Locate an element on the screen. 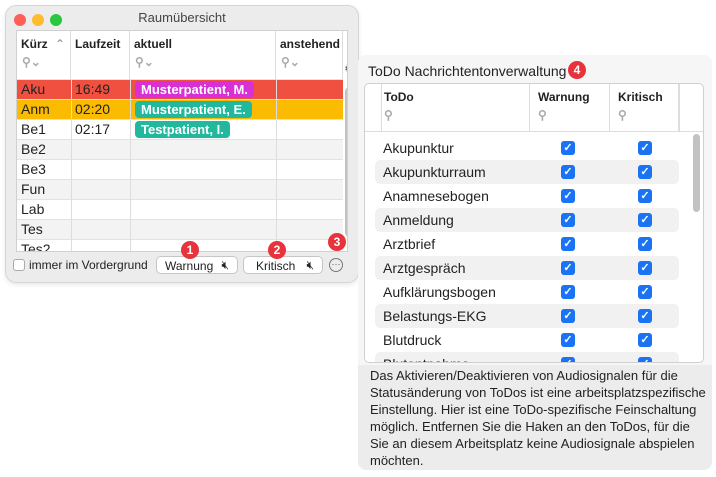 This screenshot has height=477, width=716. column-header-kritisch: Kritisch ⚲ is located at coordinates (644, 107).